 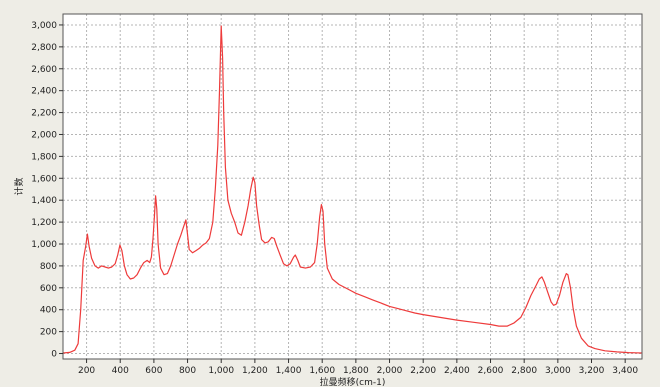 I want to click on y-tick-label: 1,000, so click(x=44, y=245).